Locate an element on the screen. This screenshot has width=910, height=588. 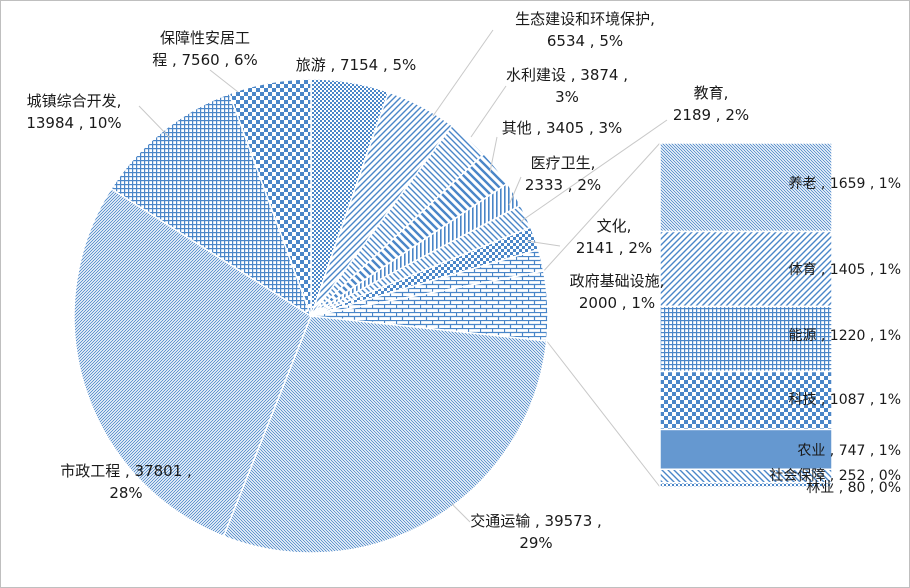
secondary-bar is located at coordinates (746, 315).